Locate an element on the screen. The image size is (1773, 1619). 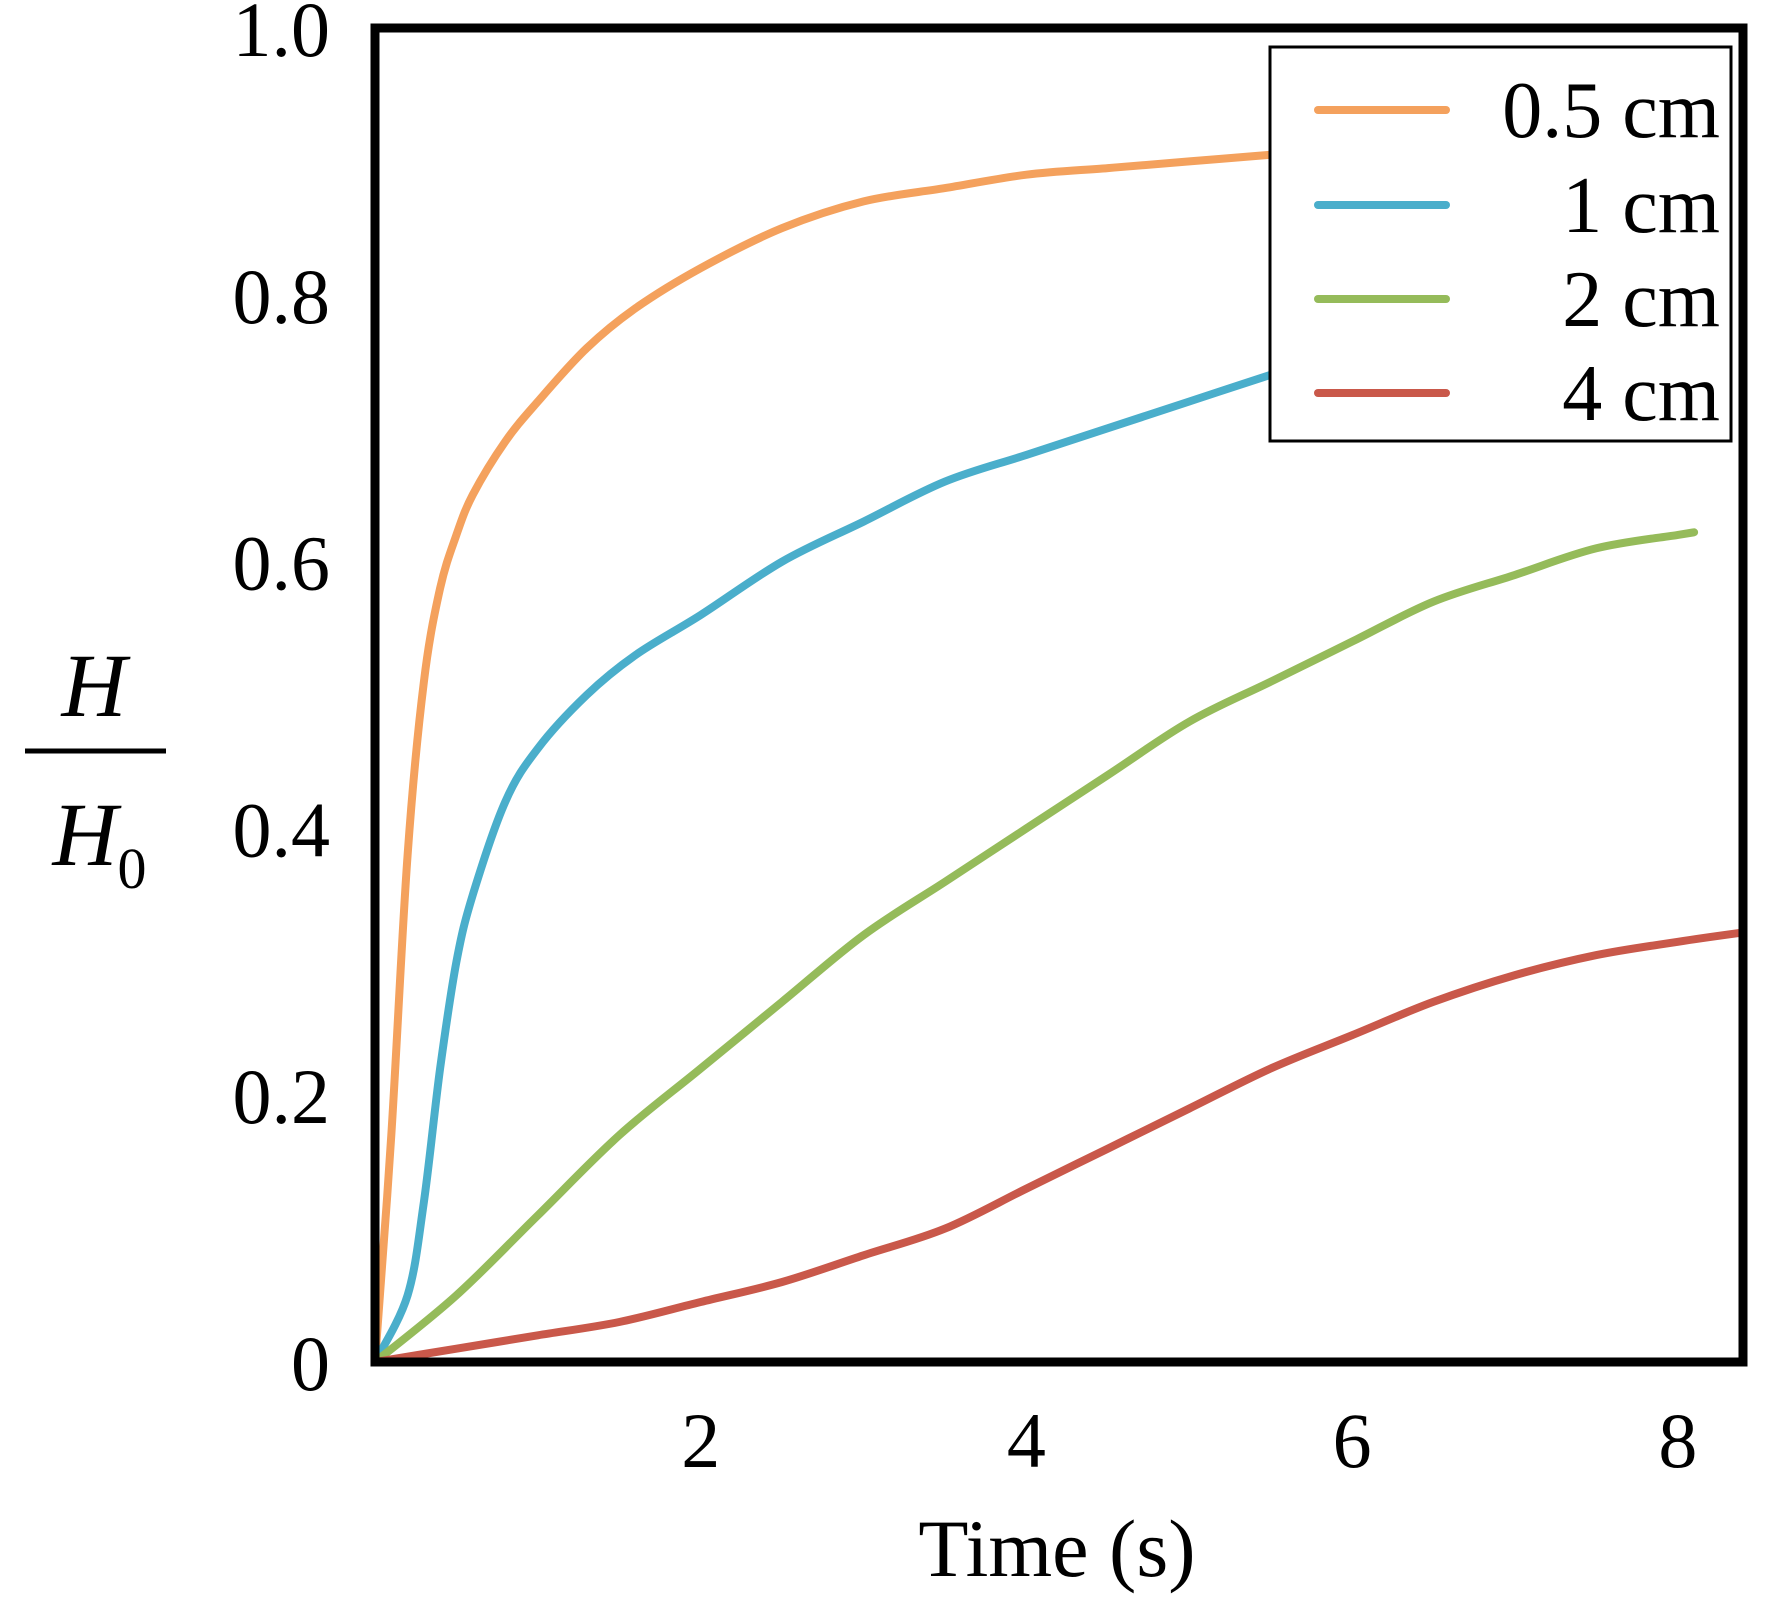
x-tick-label: 2 is located at coordinates (700, 1440).